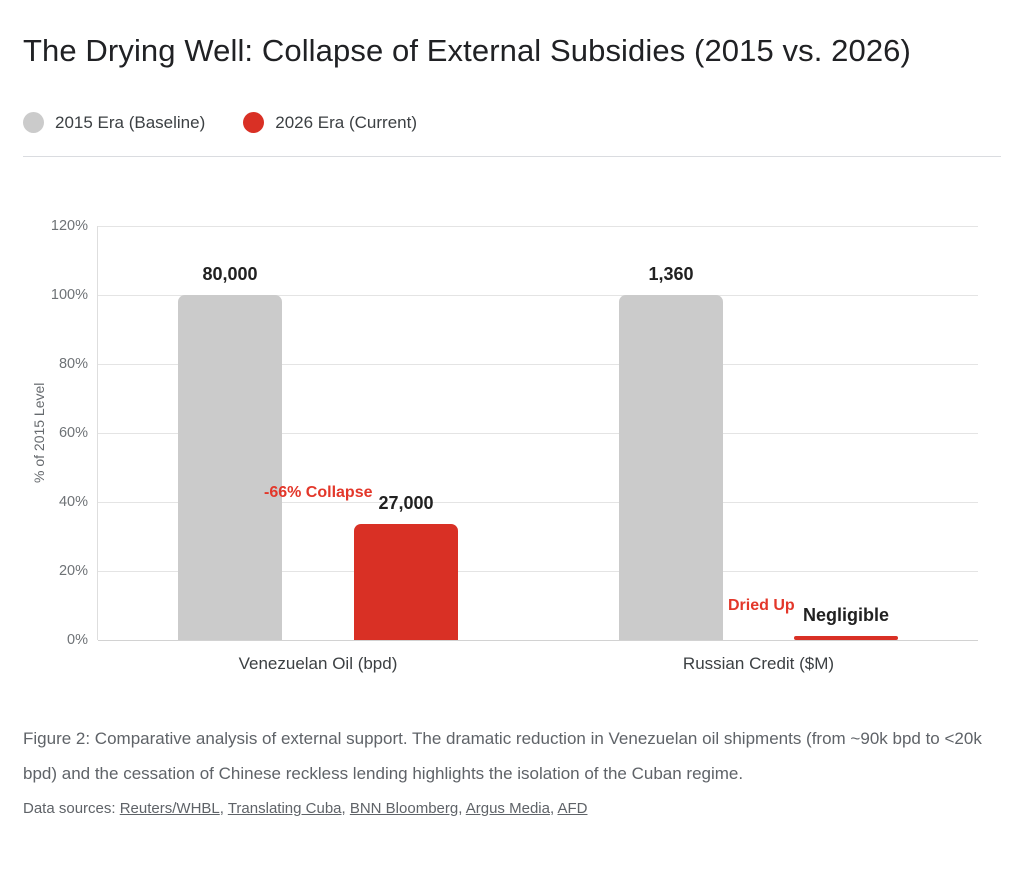 The width and height of the screenshot is (1024, 883). Describe the element at coordinates (73, 433) in the screenshot. I see `y-tick-60: 60%` at that location.